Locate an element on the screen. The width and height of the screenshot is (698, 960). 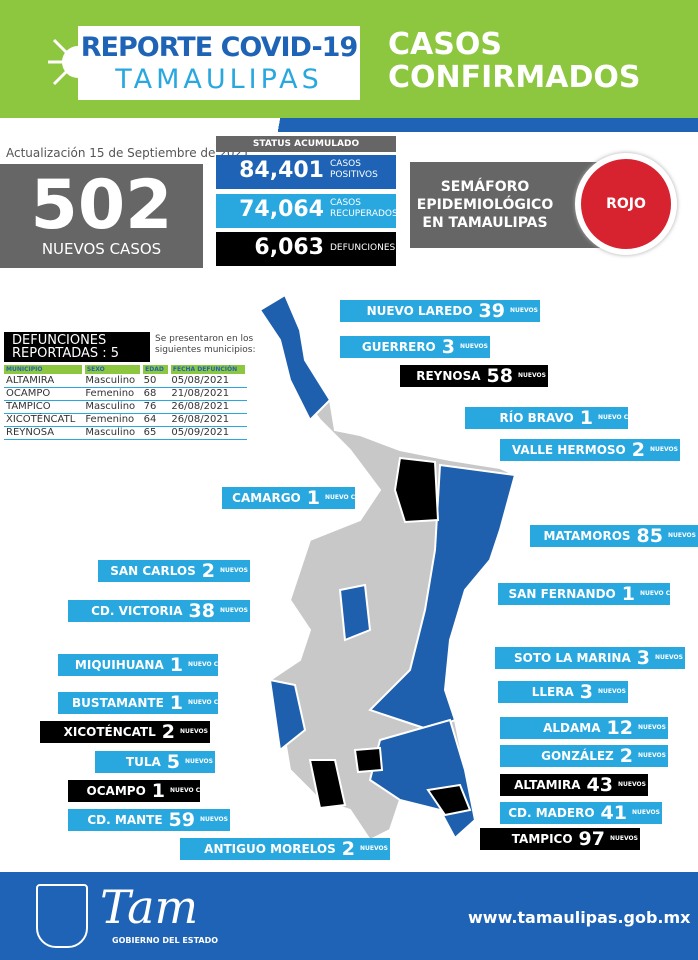
municipality-count: 12 is located at coordinates (619, 728).